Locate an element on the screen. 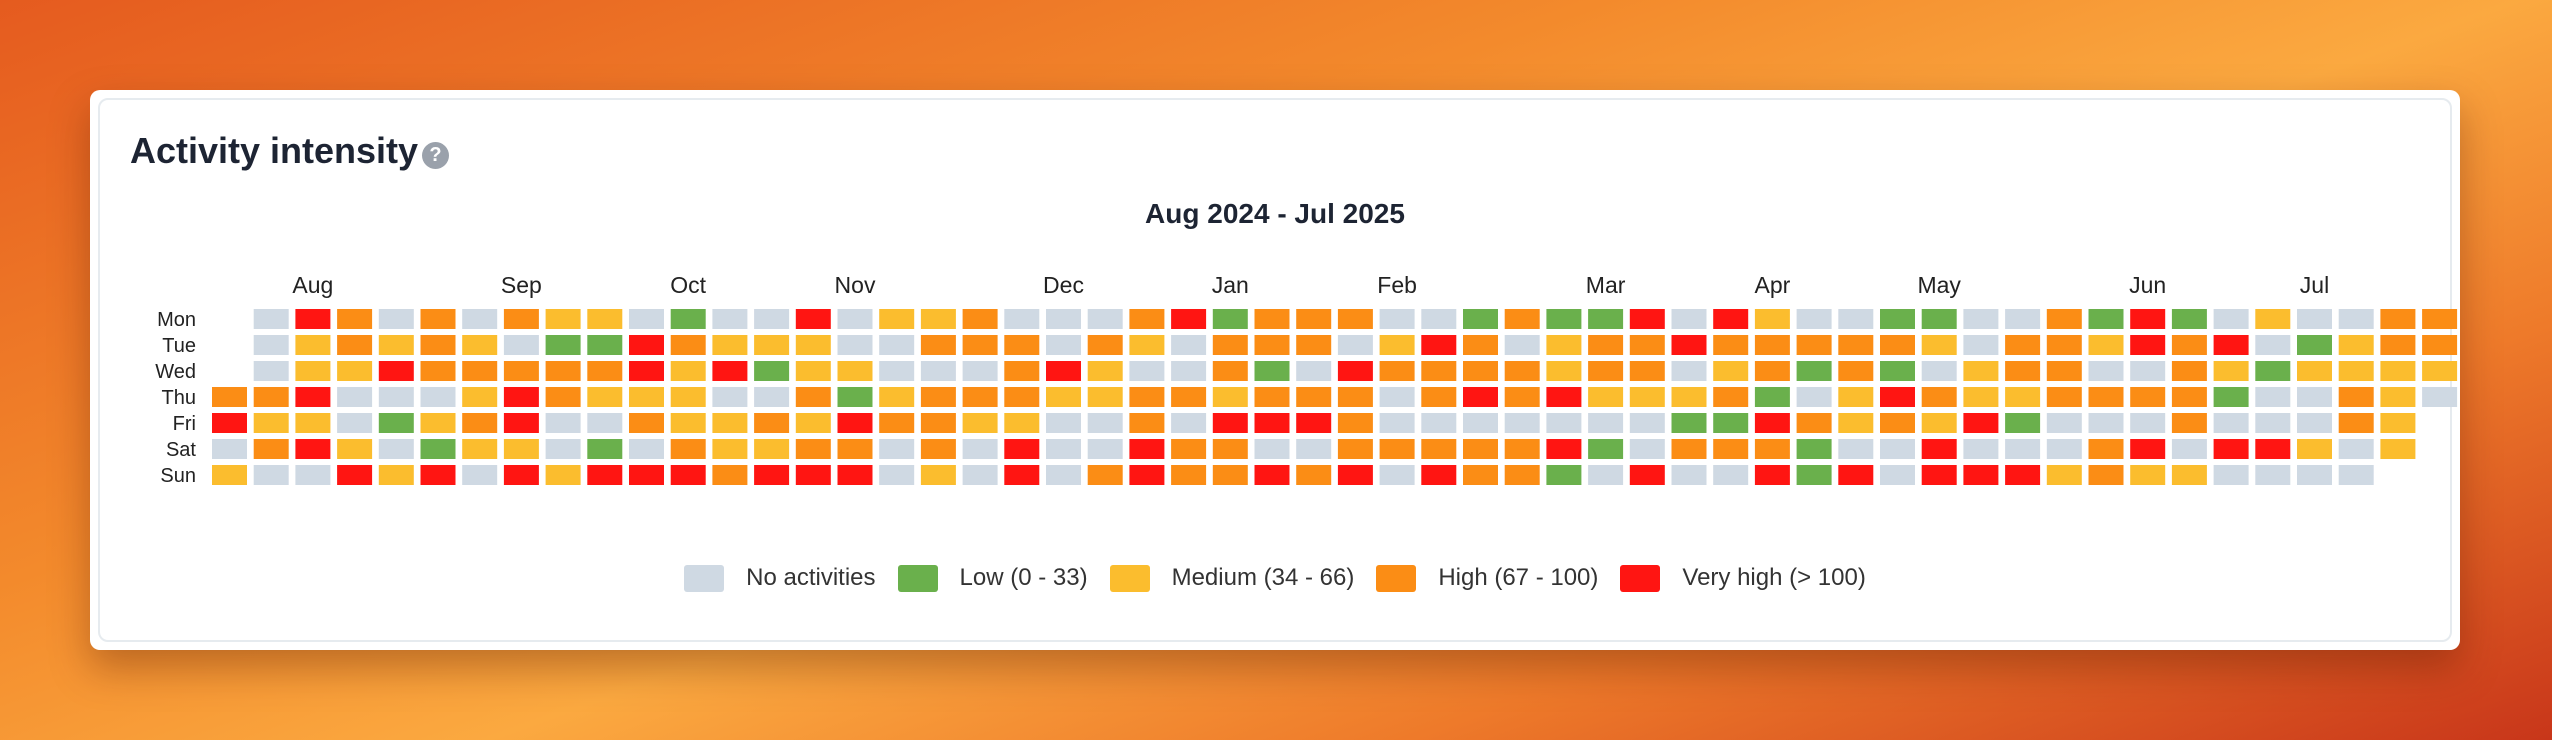 The image size is (2552, 740). legend-item: Very high (> 100) is located at coordinates (1743, 578).